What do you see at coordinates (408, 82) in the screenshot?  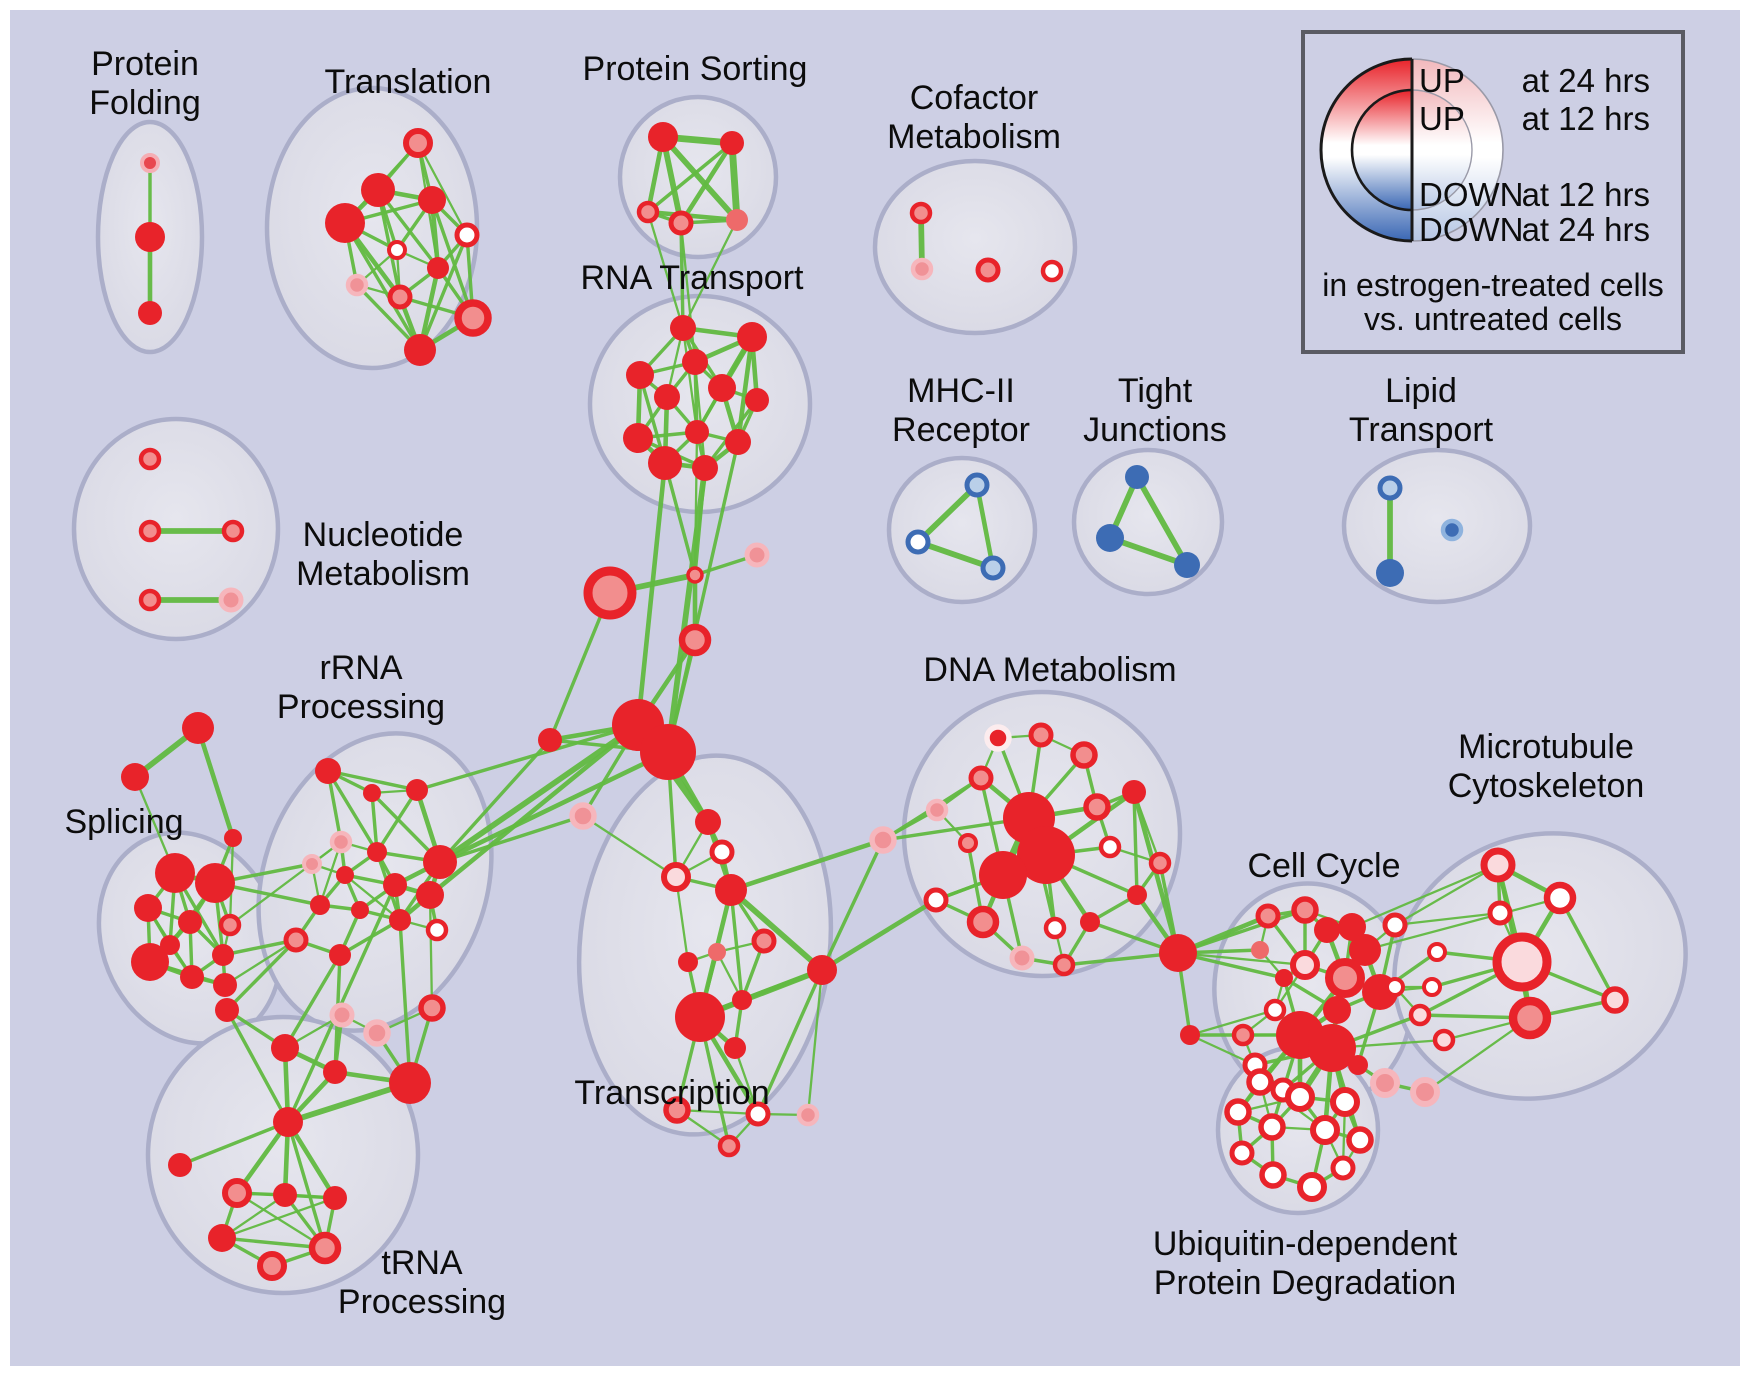 I see `cluster-label-translation: Translation` at bounding box center [408, 82].